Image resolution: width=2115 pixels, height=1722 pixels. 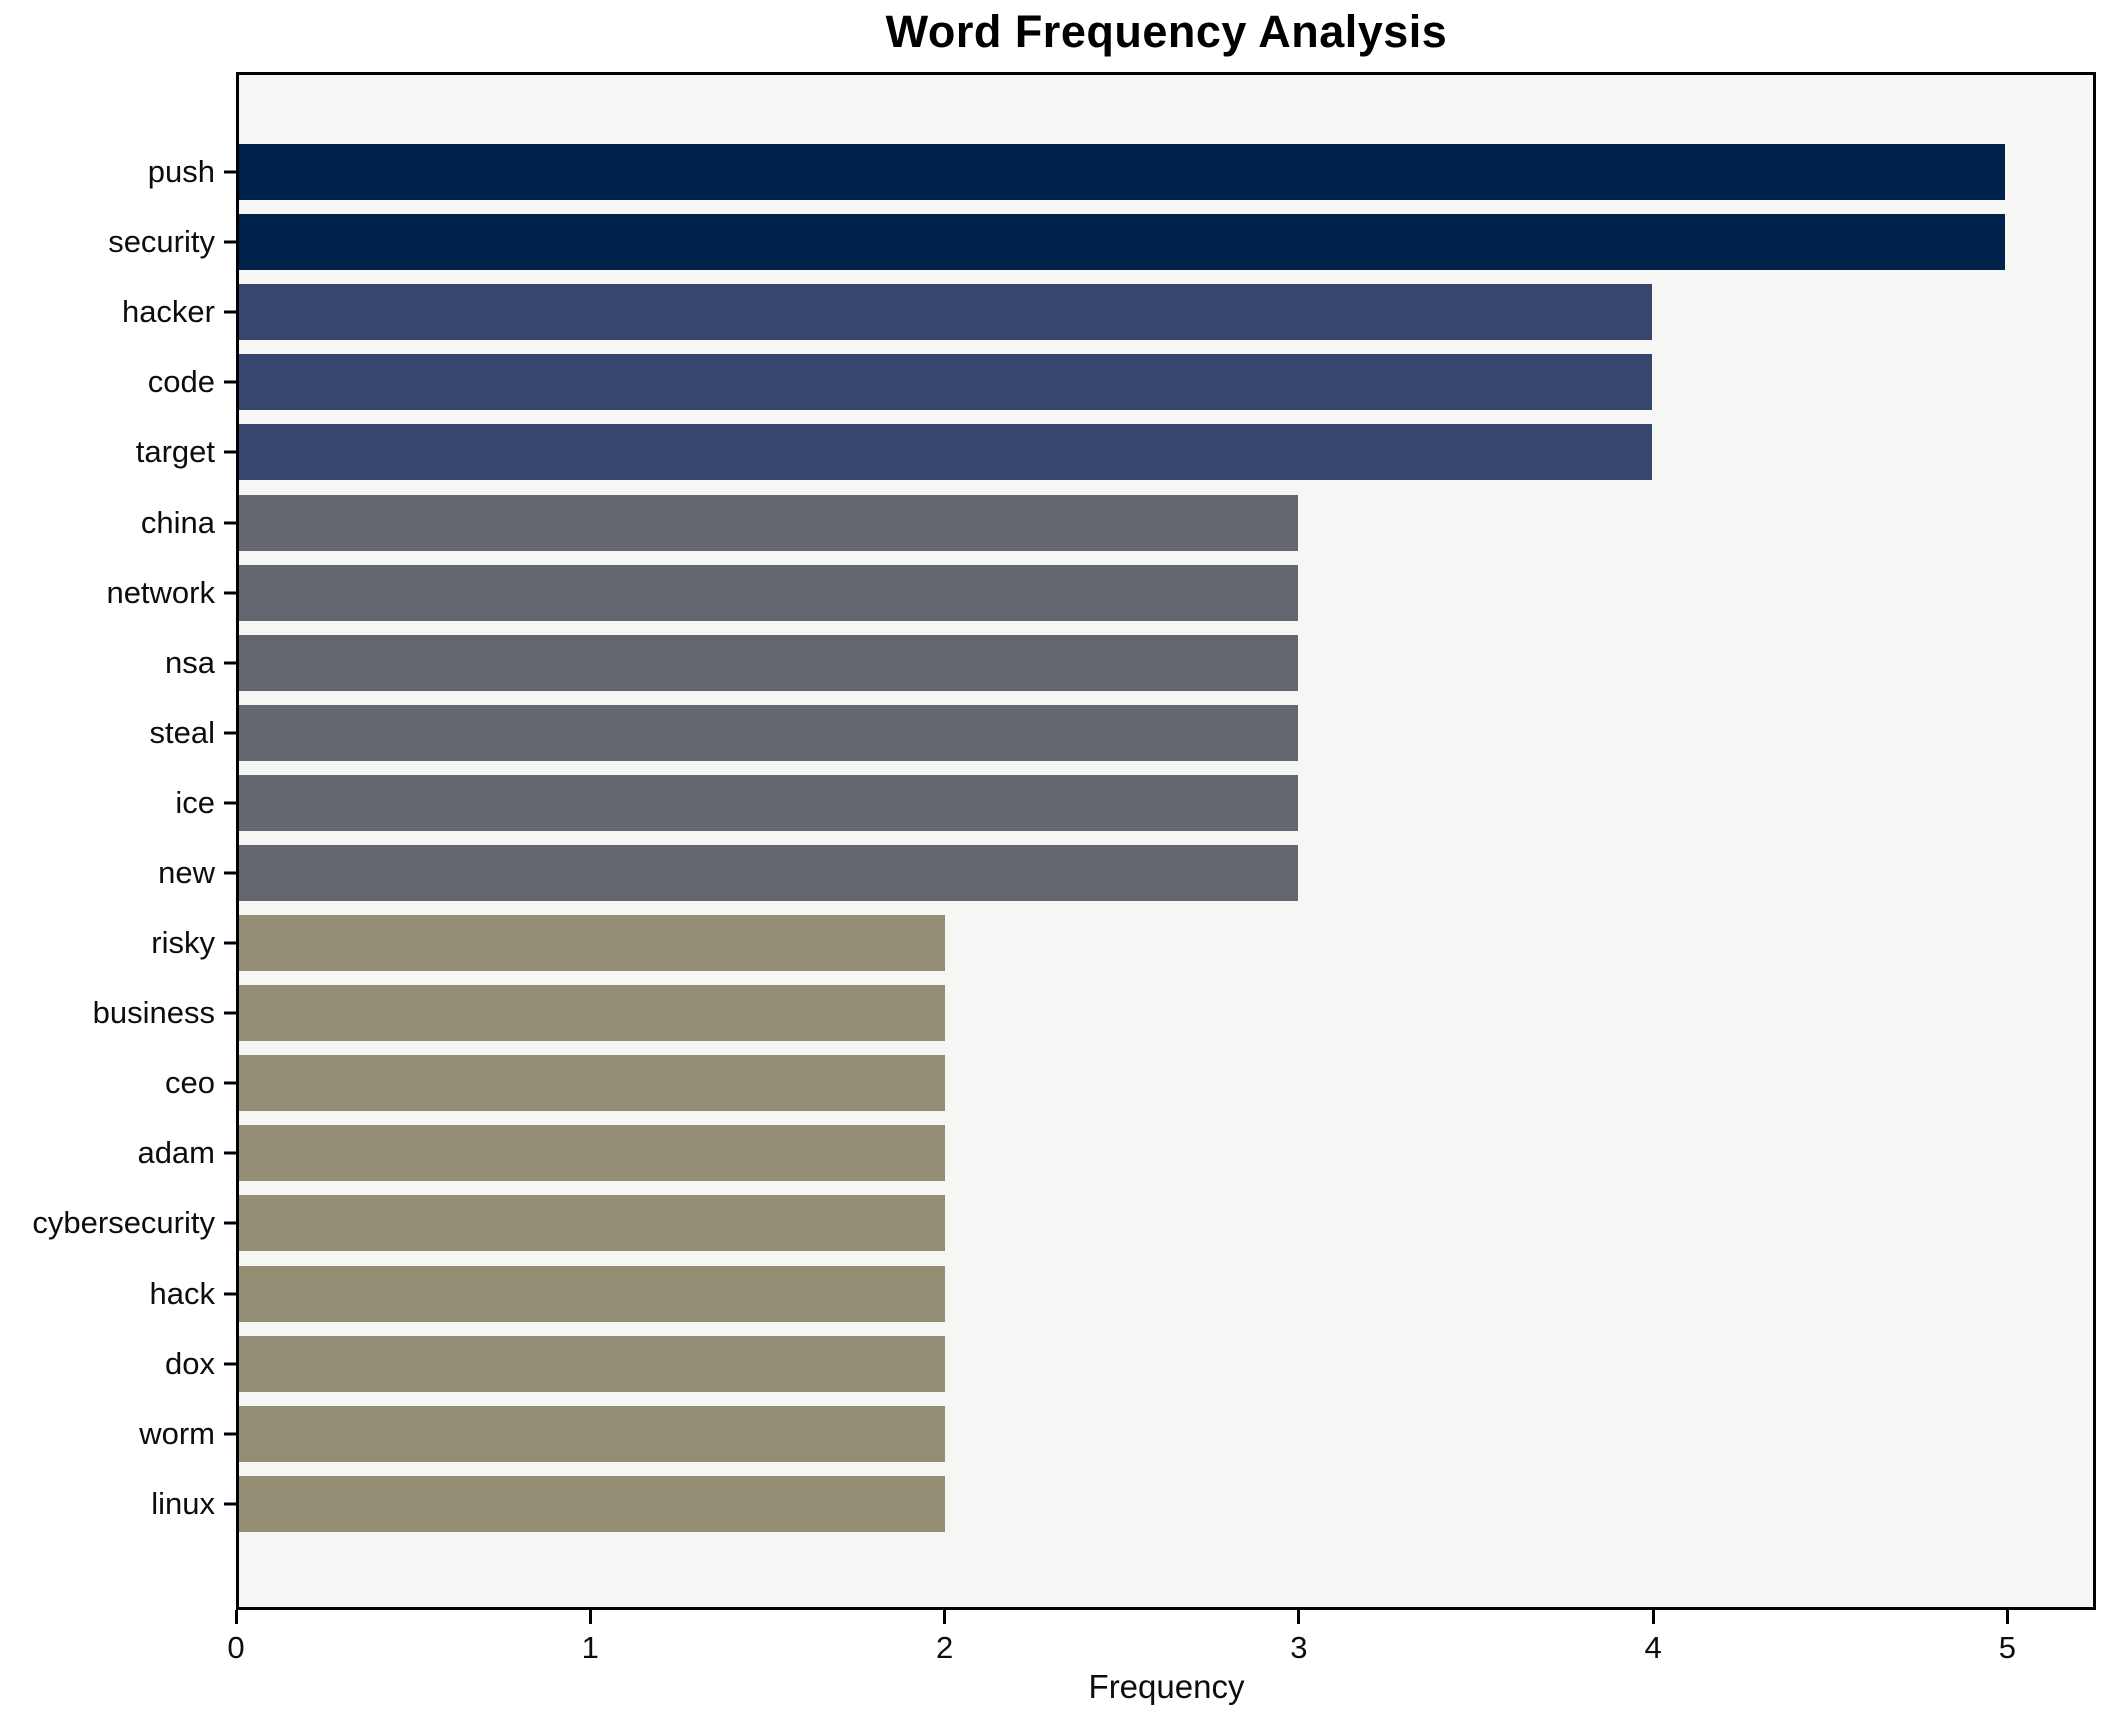 What do you see at coordinates (1122, 943) in the screenshot?
I see `bar-row: risky` at bounding box center [1122, 943].